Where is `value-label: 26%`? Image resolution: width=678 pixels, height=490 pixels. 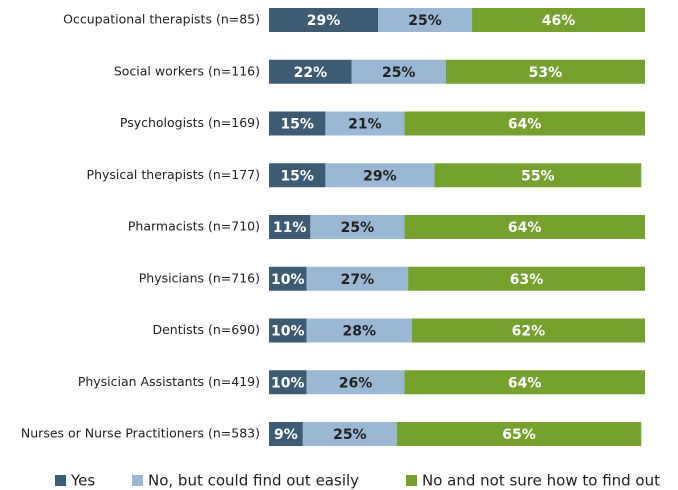 value-label: 26% is located at coordinates (356, 383).